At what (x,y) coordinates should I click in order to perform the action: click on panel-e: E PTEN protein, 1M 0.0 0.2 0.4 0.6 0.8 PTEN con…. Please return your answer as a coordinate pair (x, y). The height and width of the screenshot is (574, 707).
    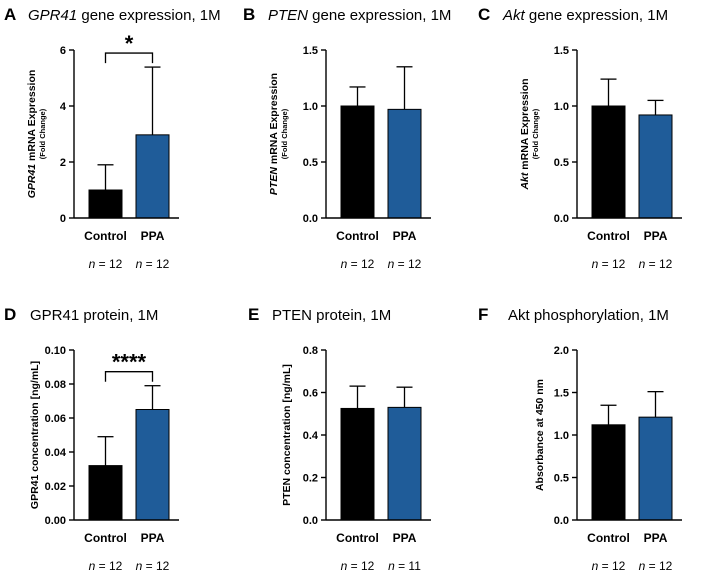
    Looking at the image, I should click on (339, 439).